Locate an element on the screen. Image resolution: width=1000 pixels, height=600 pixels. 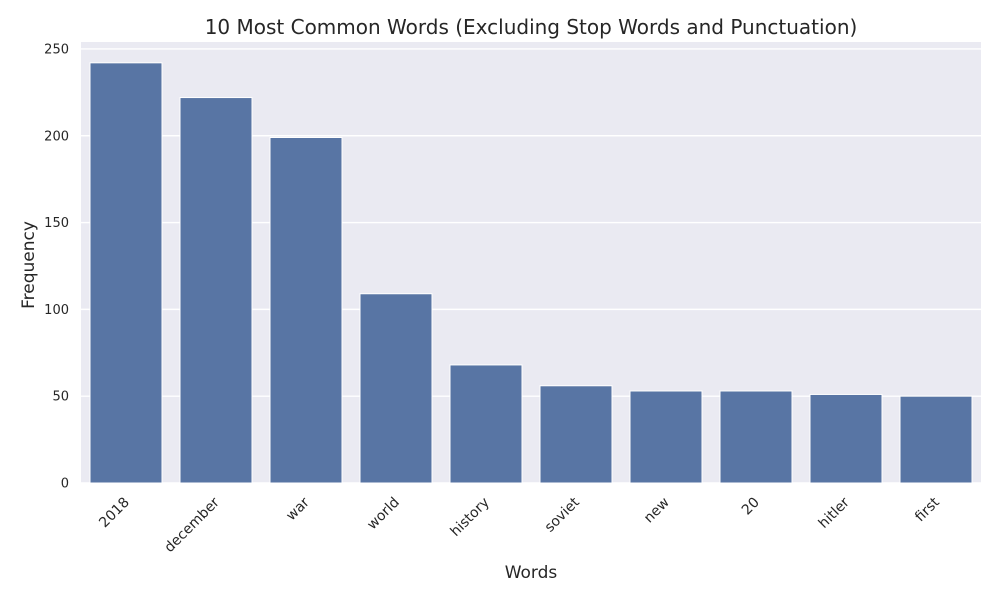
bar-world is located at coordinates (396, 388).